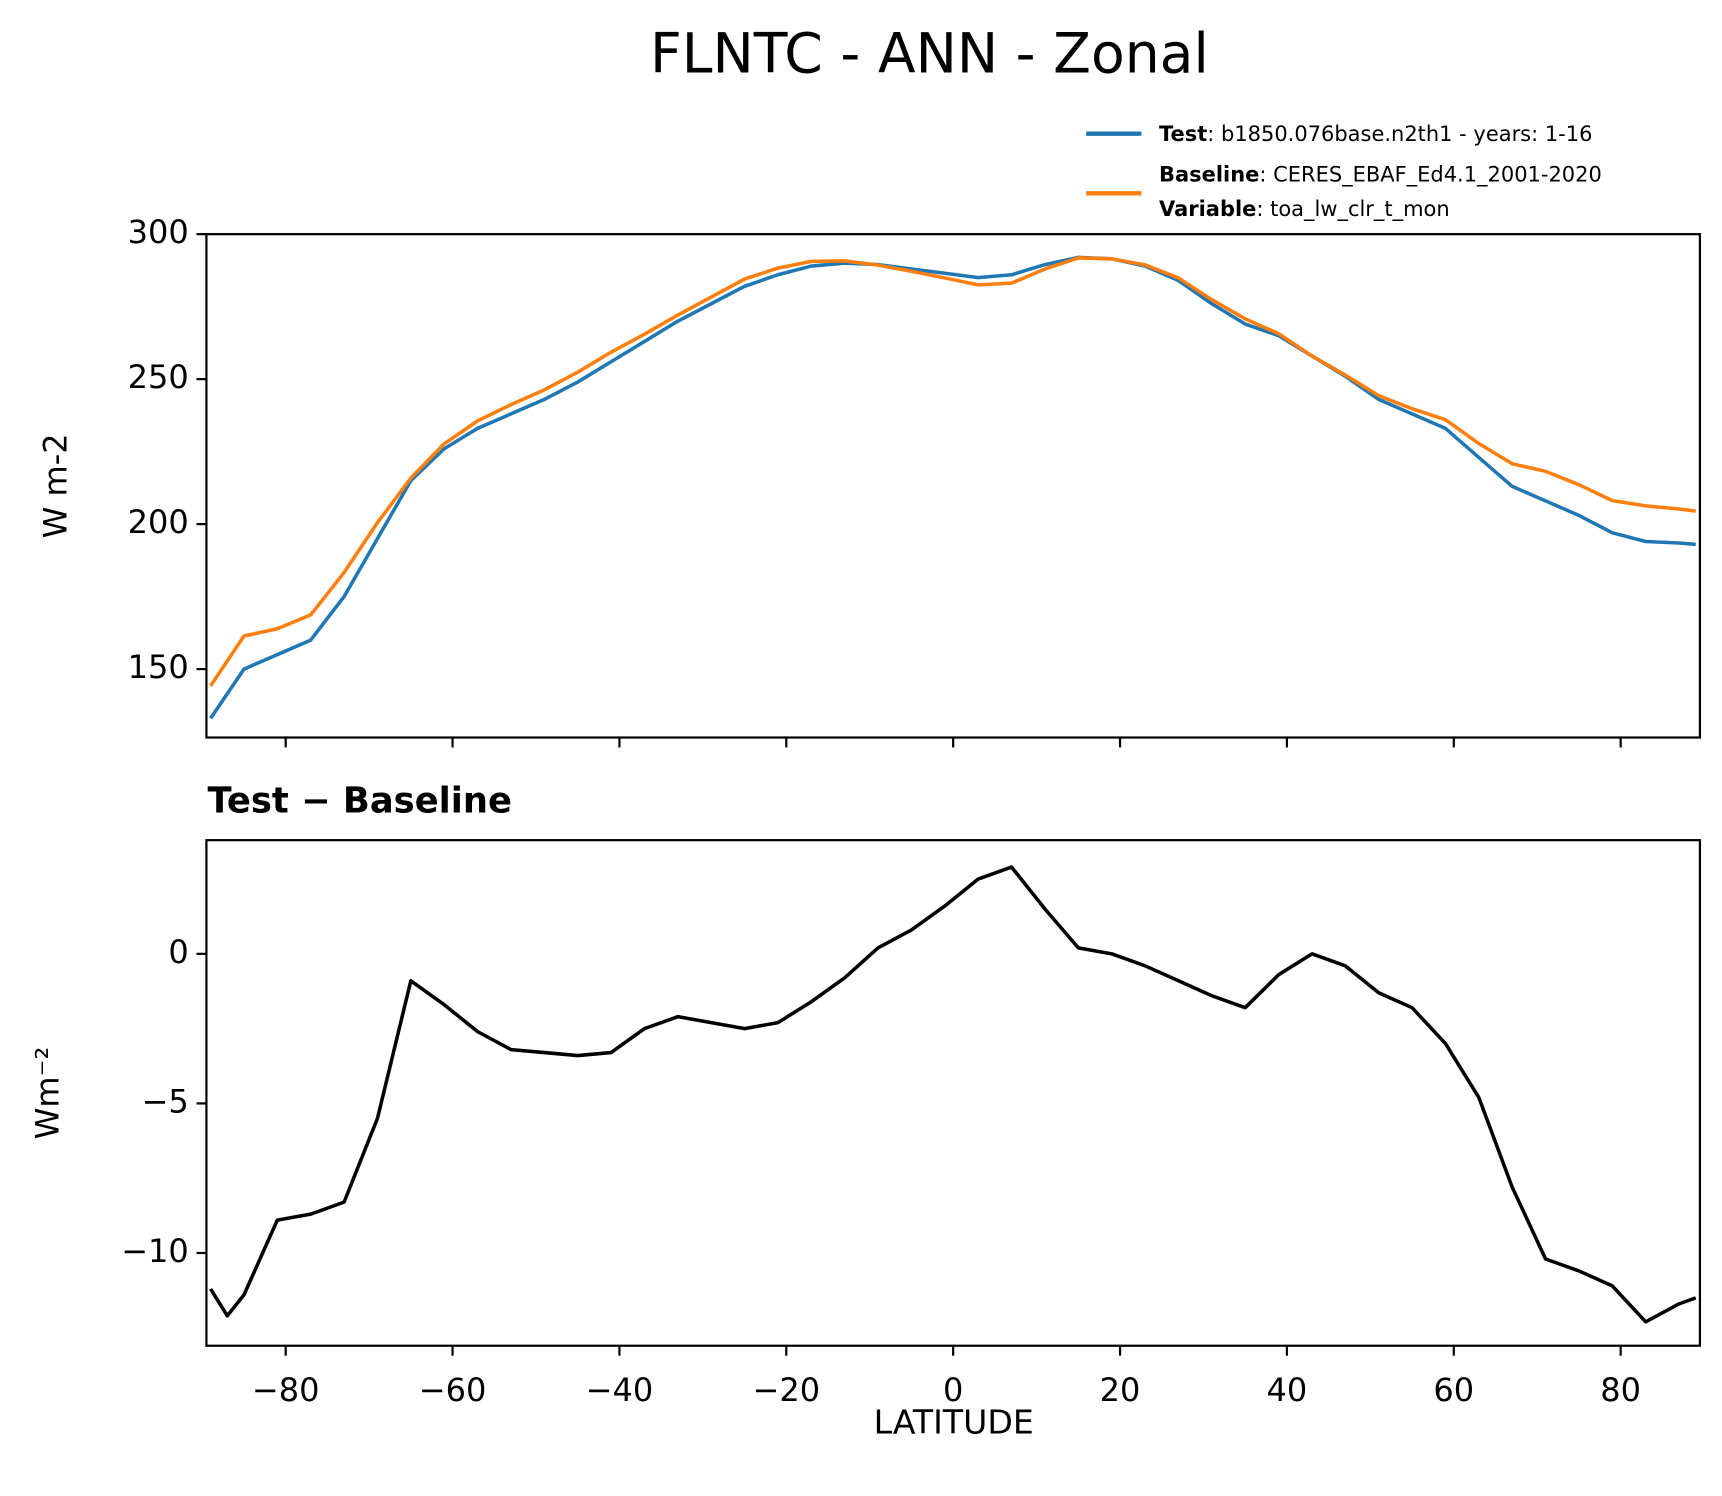 The width and height of the screenshot is (1722, 1496). I want to click on legend-name: Baseline, so click(1209, 175).